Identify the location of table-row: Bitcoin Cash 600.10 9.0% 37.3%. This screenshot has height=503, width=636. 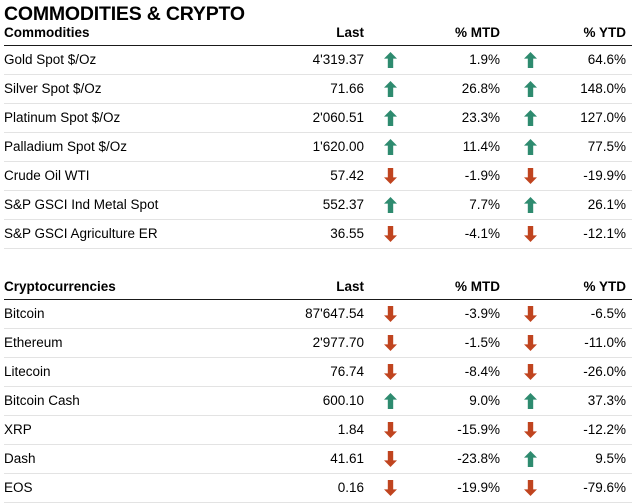
(318, 401).